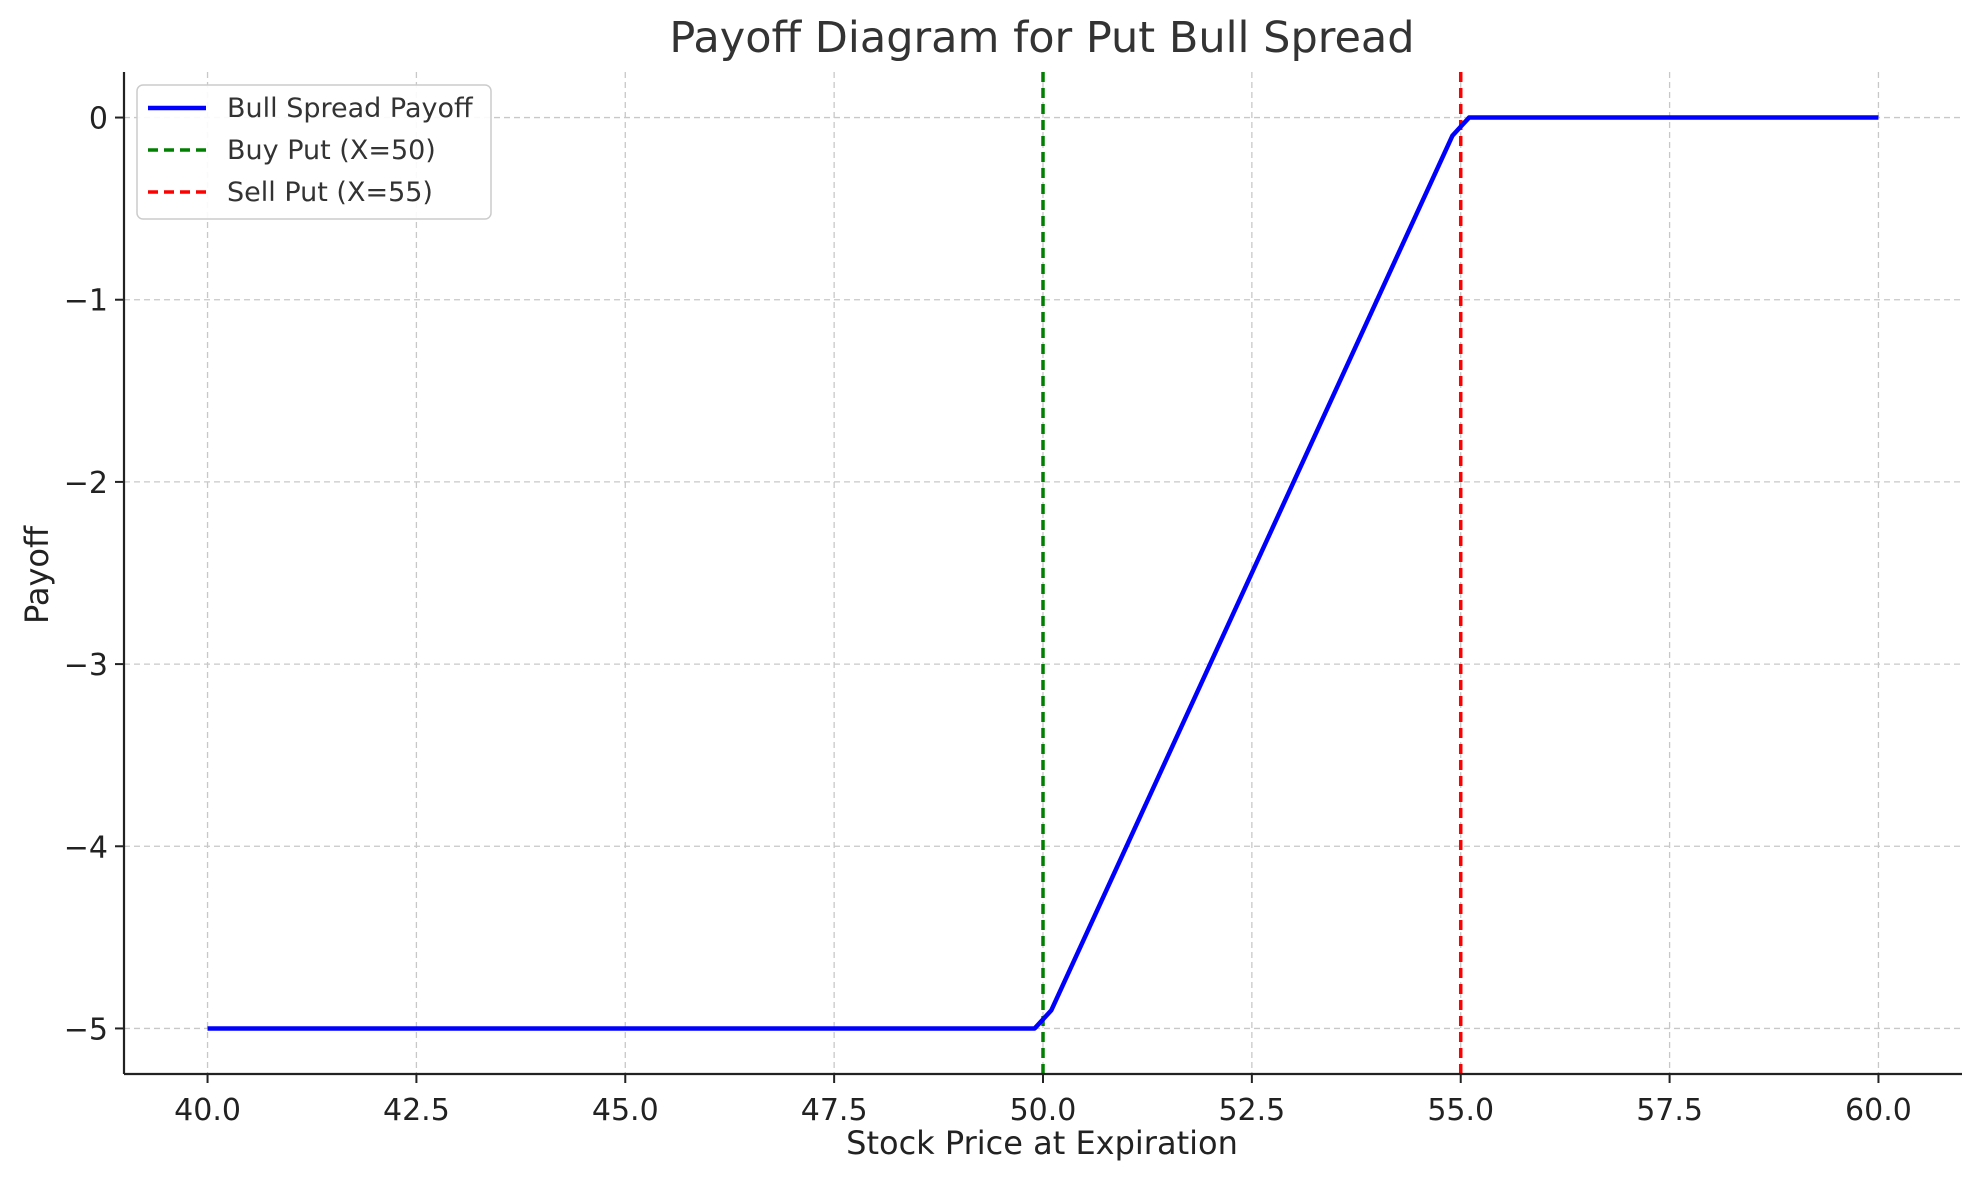 The height and width of the screenshot is (1180, 1979). I want to click on legend-frame, so click(314, 152).